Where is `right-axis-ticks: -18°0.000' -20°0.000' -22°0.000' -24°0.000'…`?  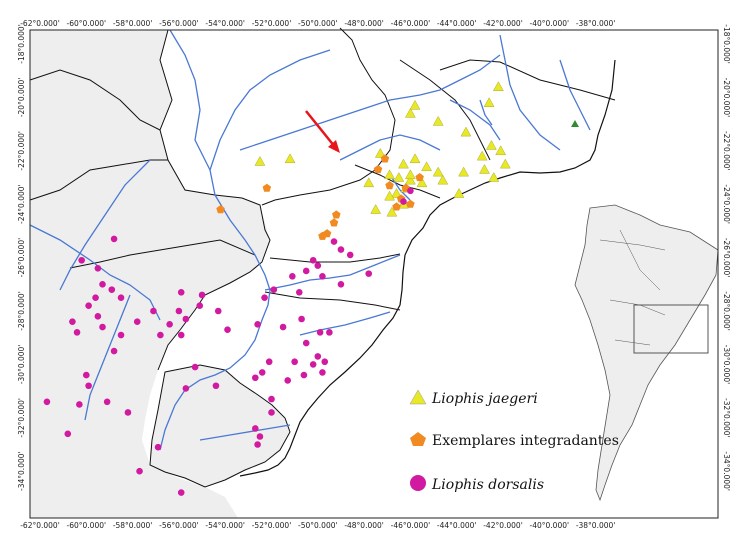 right-axis-ticks: -18°0.000' -20°0.000' -22°0.000' -24°0.000'… is located at coordinates (726, 257).